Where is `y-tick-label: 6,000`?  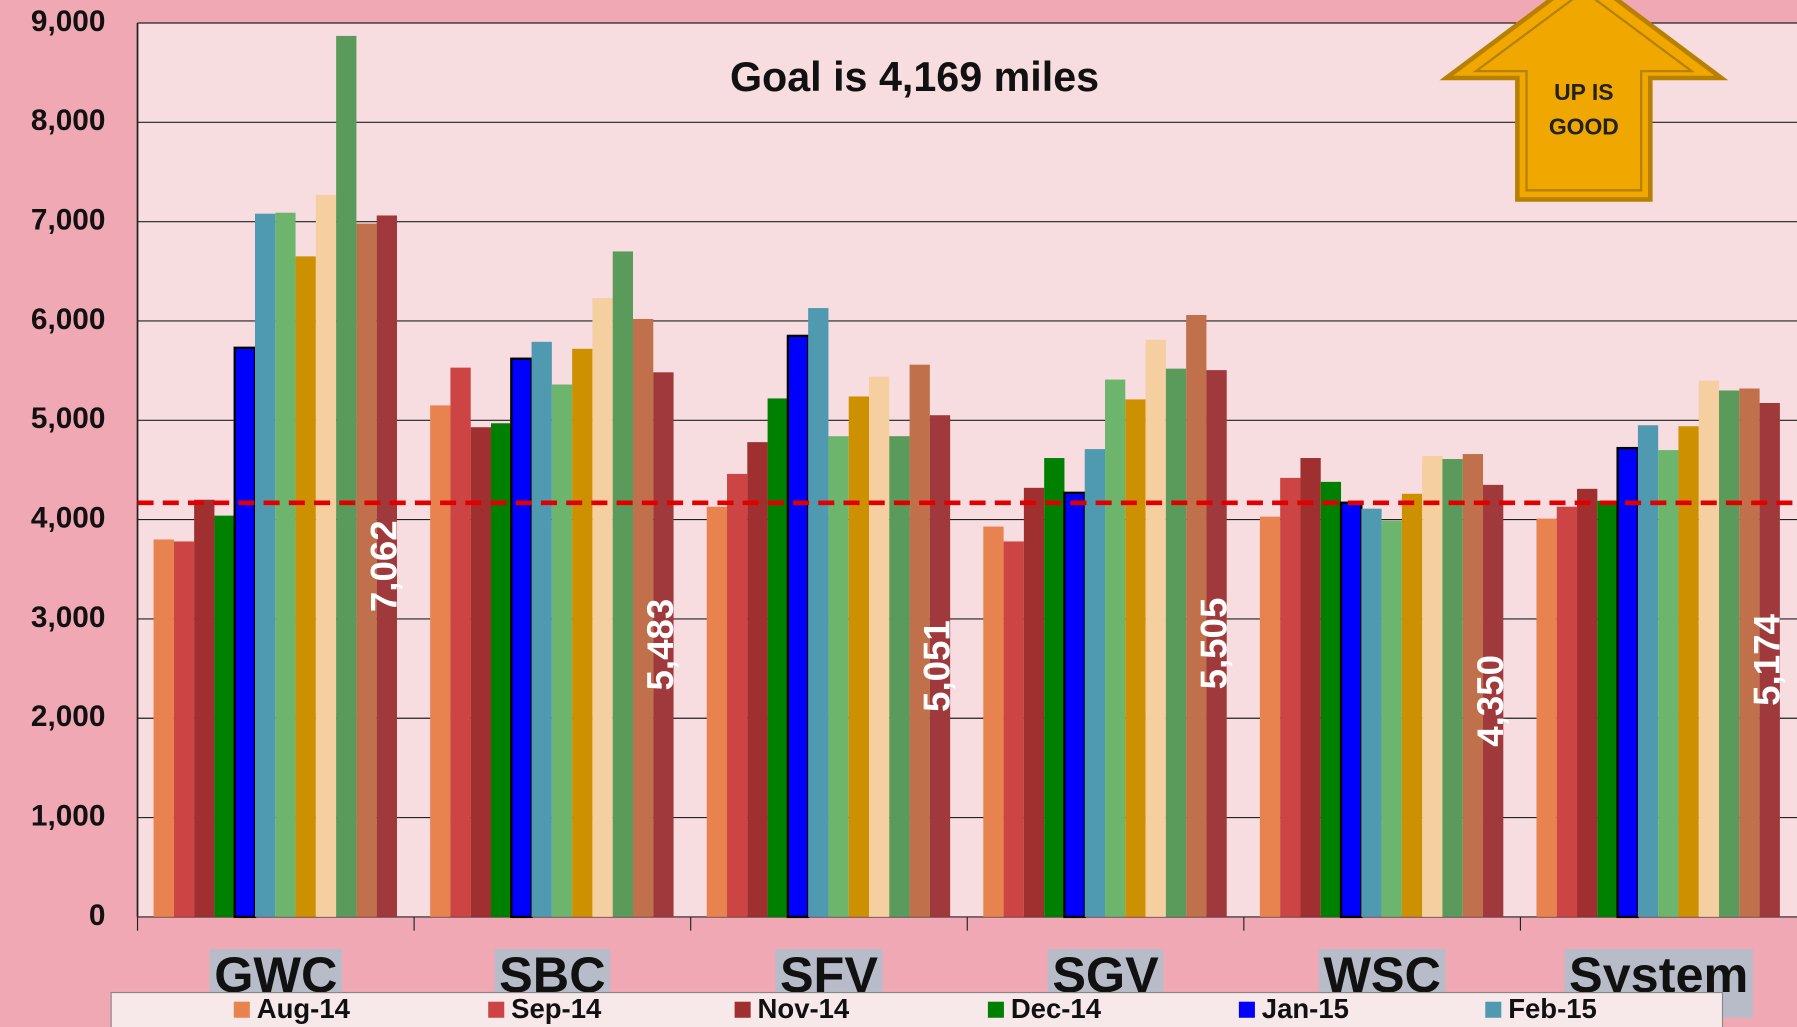 y-tick-label: 6,000 is located at coordinates (68, 319).